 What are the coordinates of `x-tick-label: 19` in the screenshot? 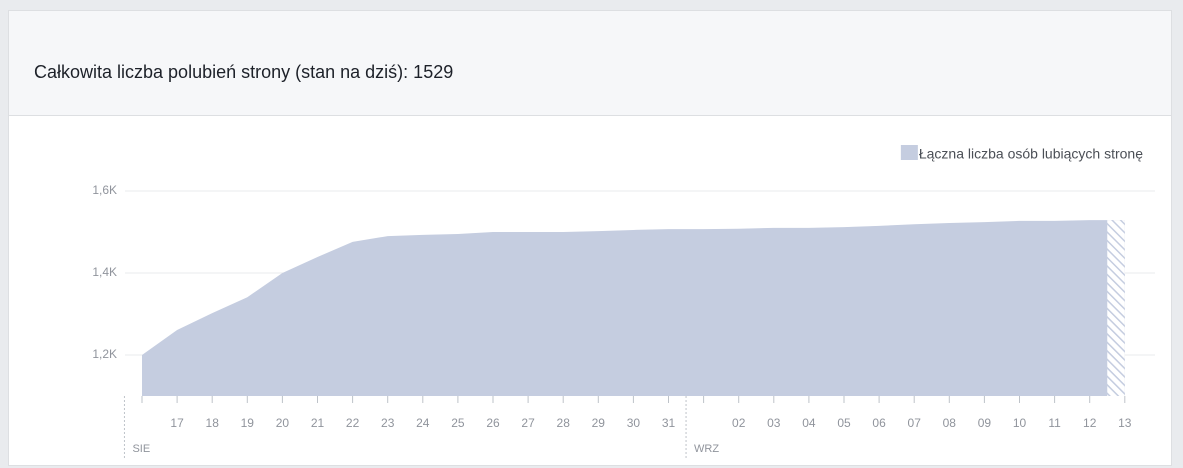 It's located at (248, 423).